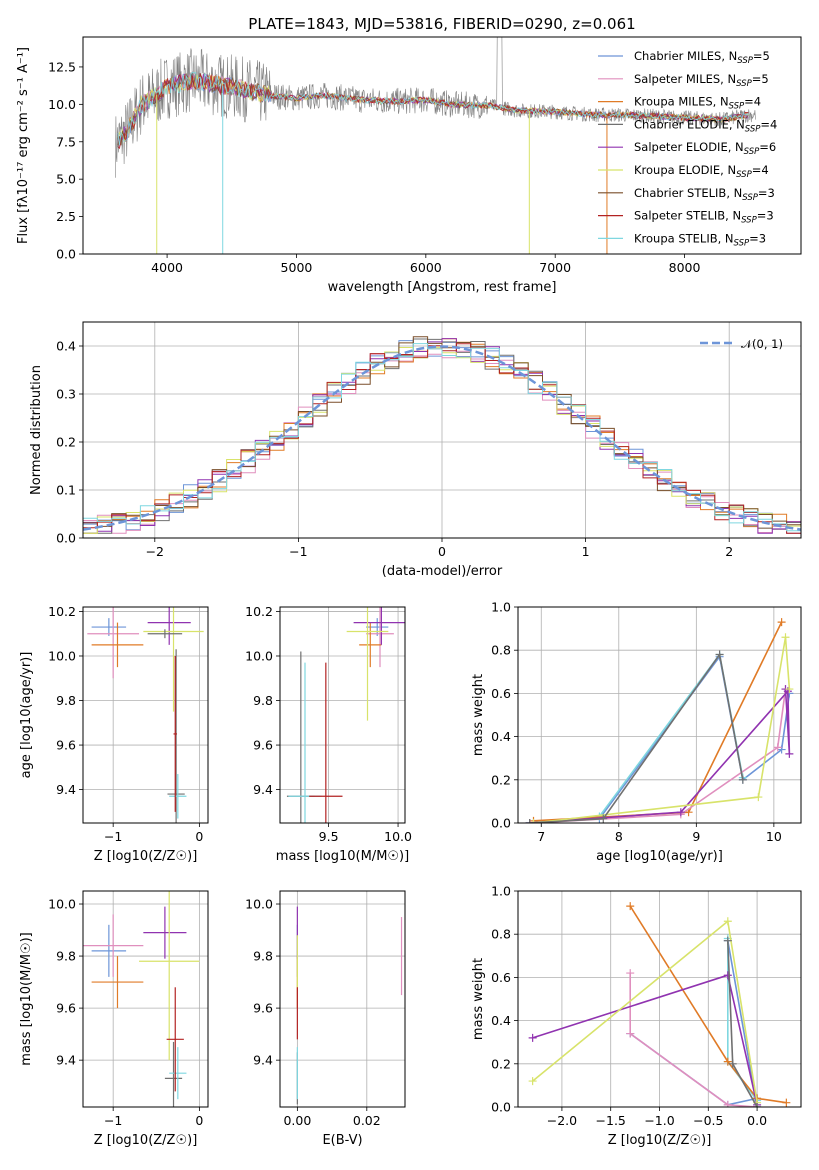  Describe the element at coordinates (62, 904) in the screenshot. I see `y-tick-label: 10.0` at that location.